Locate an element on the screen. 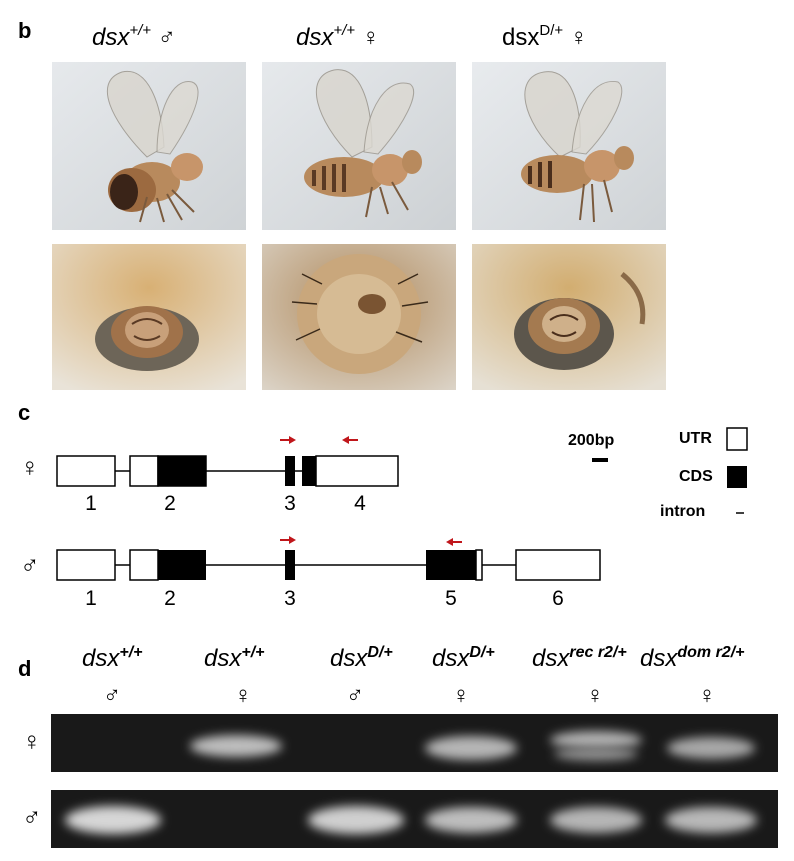 Image resolution: width=794 pixels, height=861 pixels. gel-band-female-lane-5-lower is located at coordinates (596, 754).